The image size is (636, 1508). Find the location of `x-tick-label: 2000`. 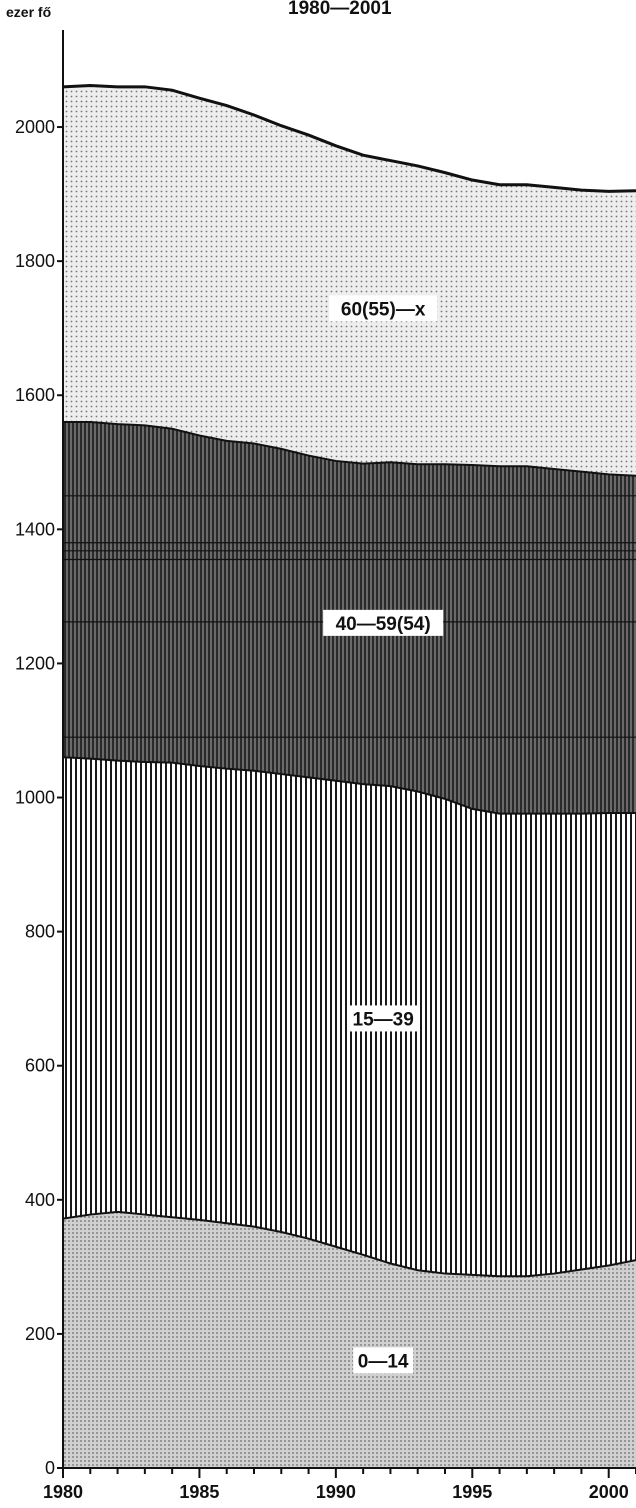

x-tick-label: 2000 is located at coordinates (609, 1492).